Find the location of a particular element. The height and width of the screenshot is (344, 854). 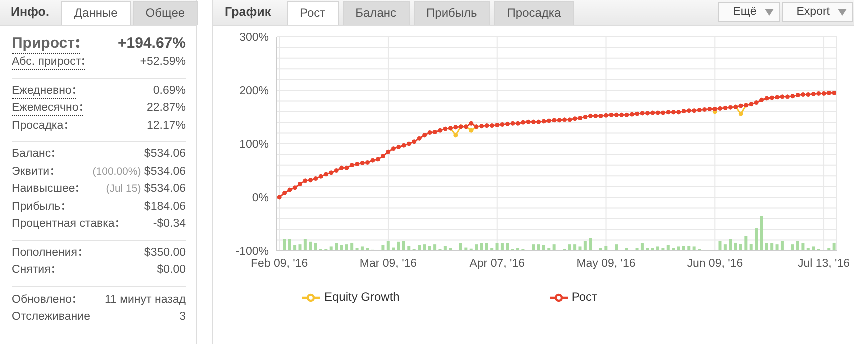

text: Export is located at coordinates (817, 12).